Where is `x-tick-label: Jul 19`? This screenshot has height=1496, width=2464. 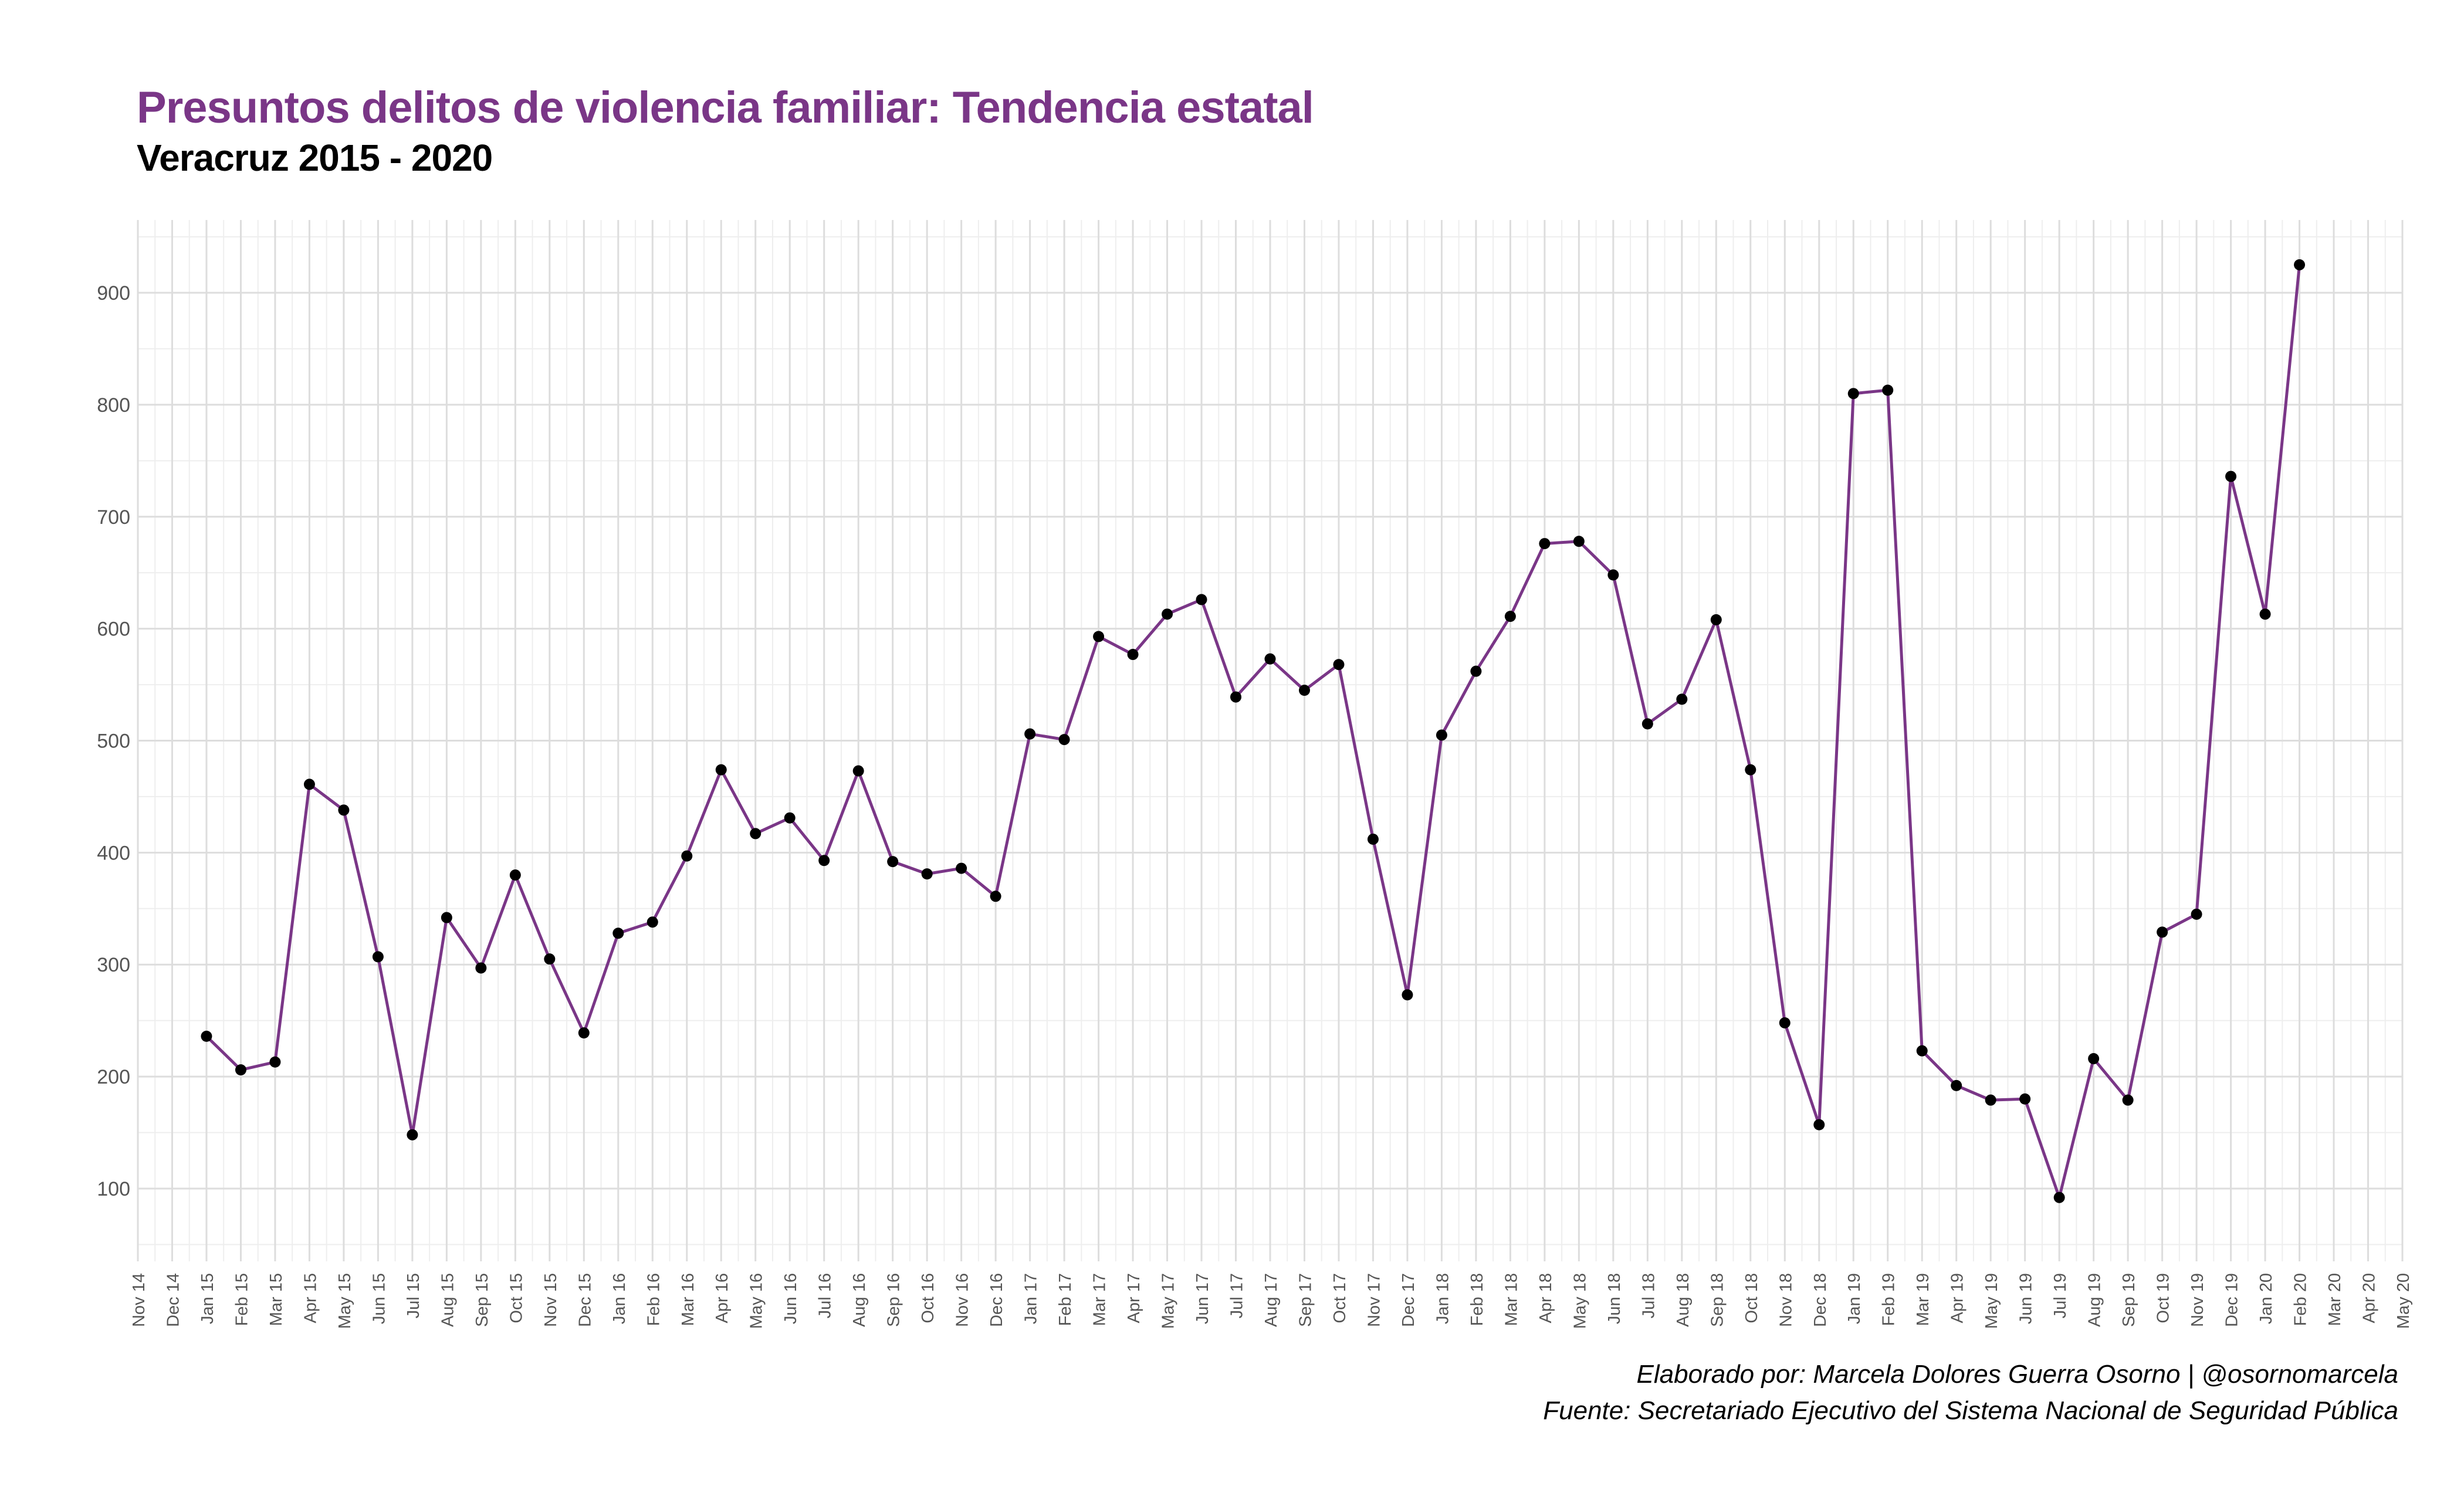 x-tick-label: Jul 19 is located at coordinates (2060, 1295).